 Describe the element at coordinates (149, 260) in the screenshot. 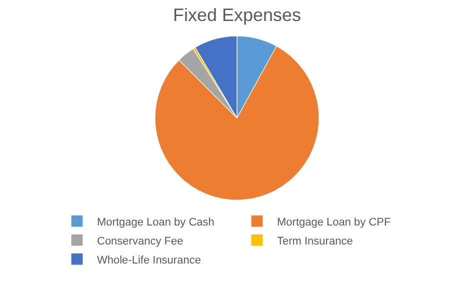

I see `legend-label: Whole-Life Insurance` at that location.